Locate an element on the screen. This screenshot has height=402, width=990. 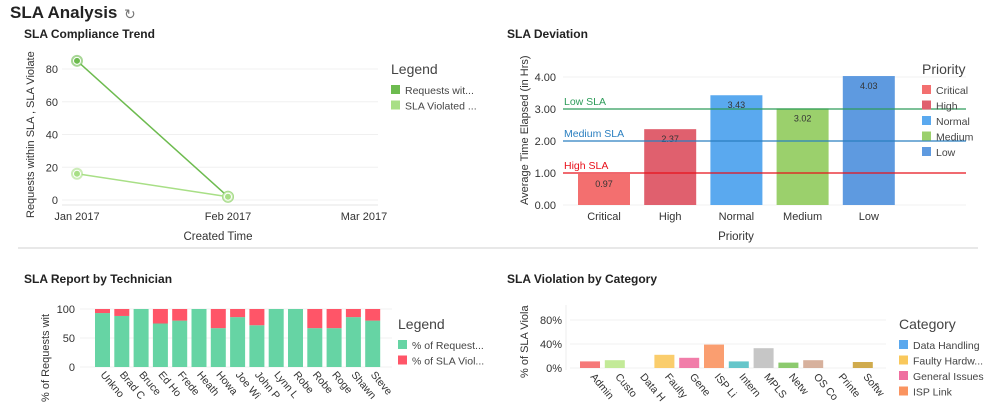
y-axis-label: % of Requests wit is located at coordinates (46, 358).